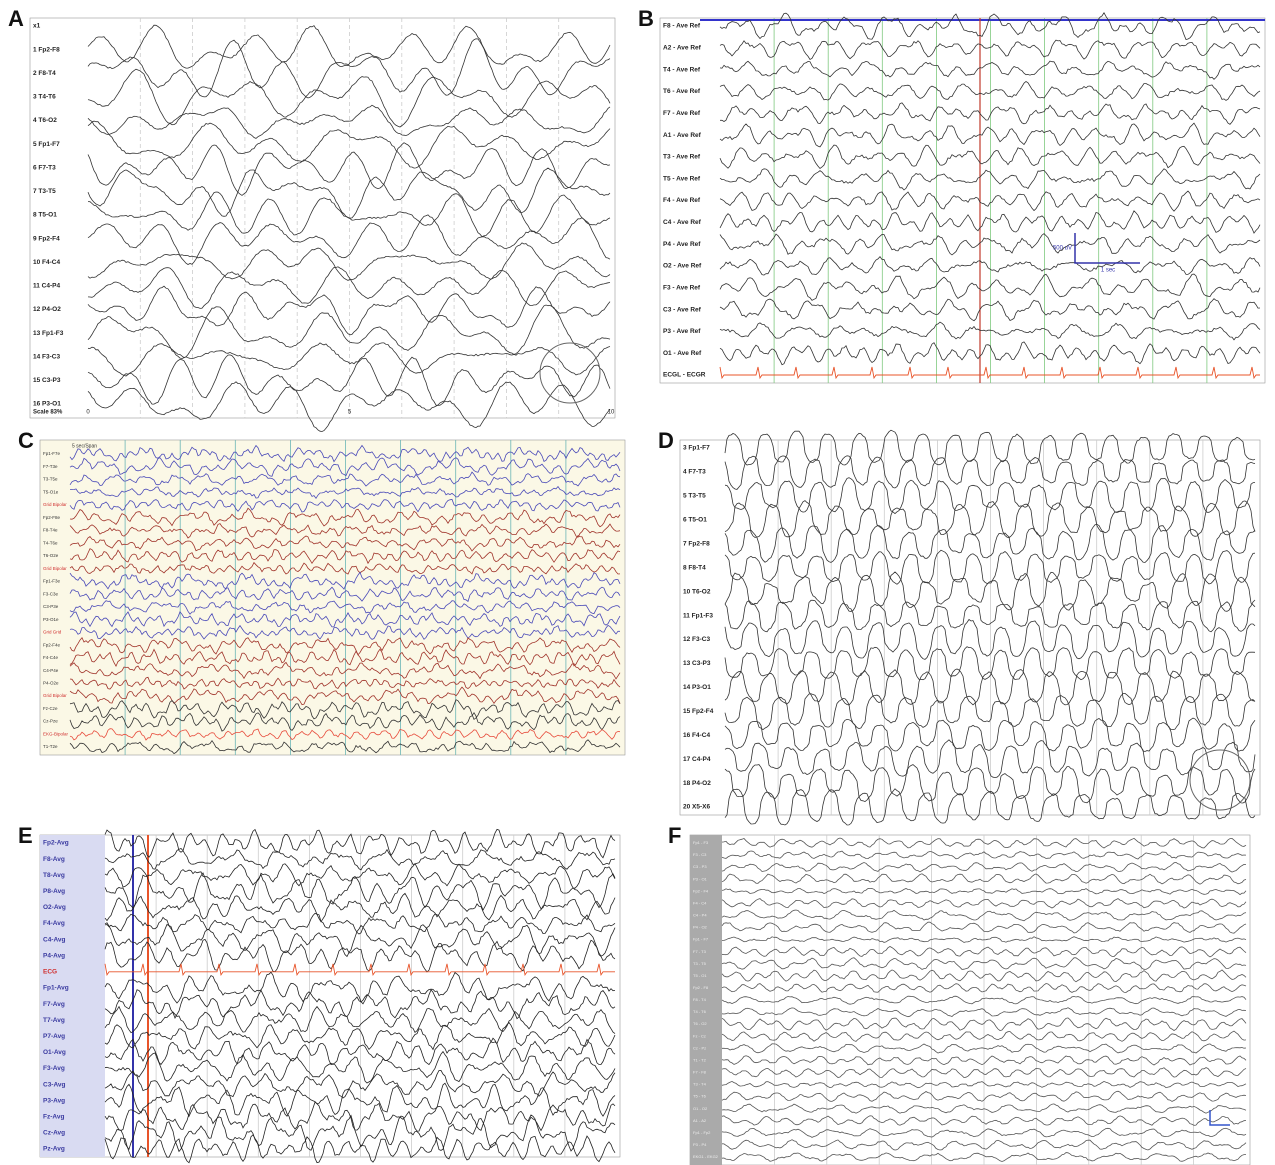 The width and height of the screenshot is (1275, 1165). Describe the element at coordinates (46, 356) in the screenshot. I see `channel-label: 14 F3-C3` at that location.